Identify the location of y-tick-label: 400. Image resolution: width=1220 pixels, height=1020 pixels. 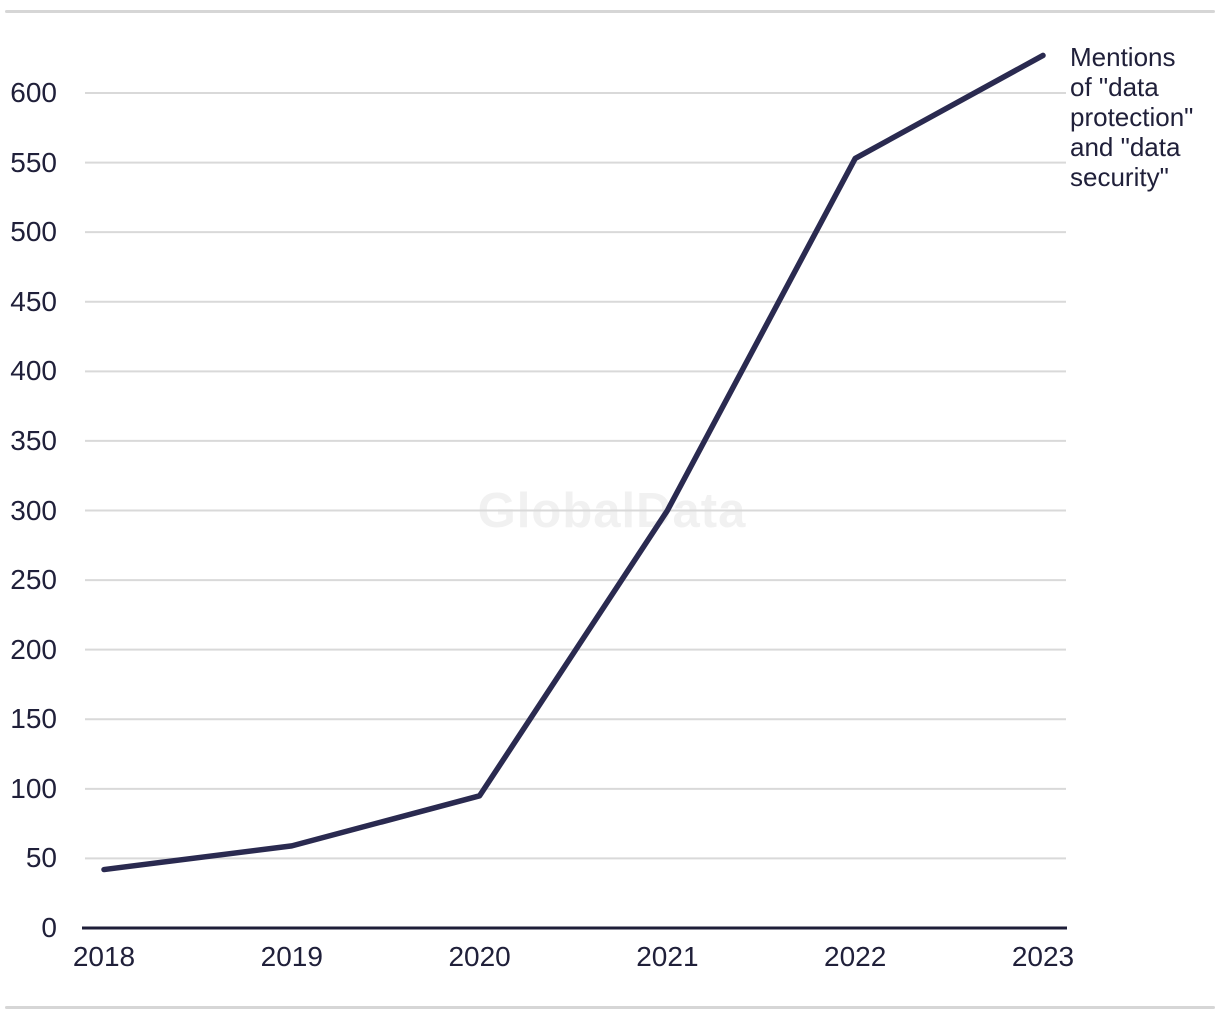
(33, 371).